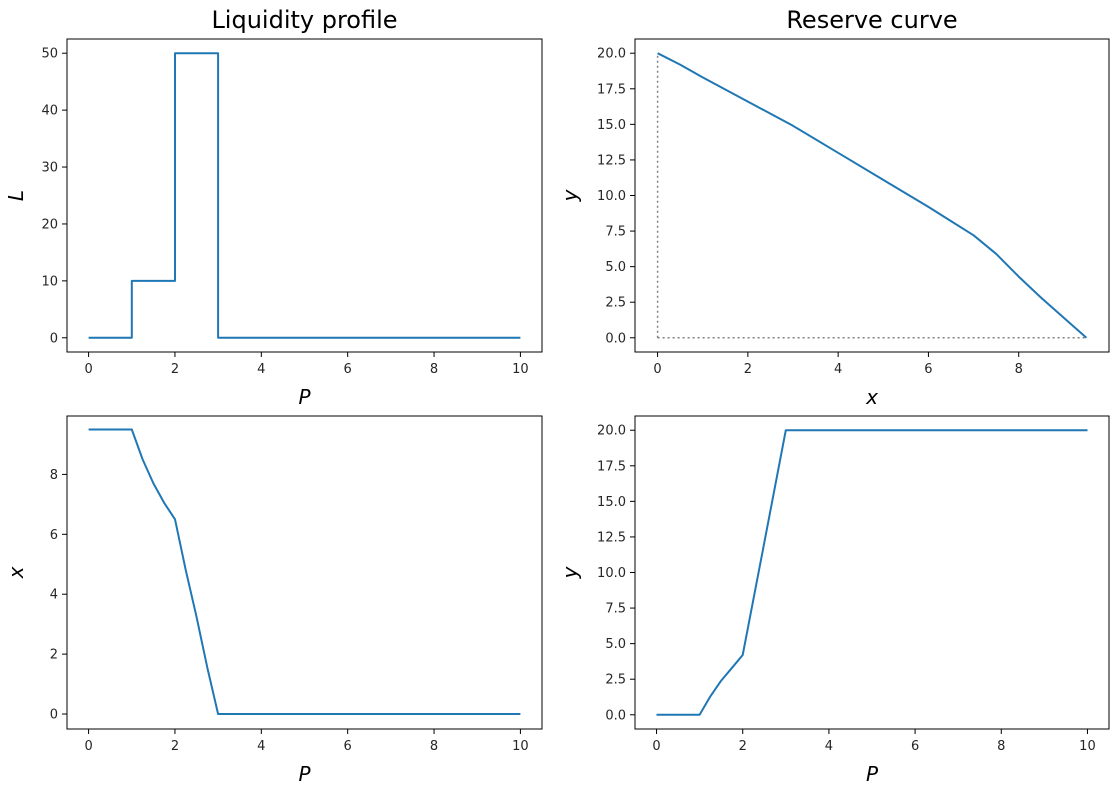 The height and width of the screenshot is (786, 1119). Describe the element at coordinates (49, 281) in the screenshot. I see `y-tick-label: 10` at that location.